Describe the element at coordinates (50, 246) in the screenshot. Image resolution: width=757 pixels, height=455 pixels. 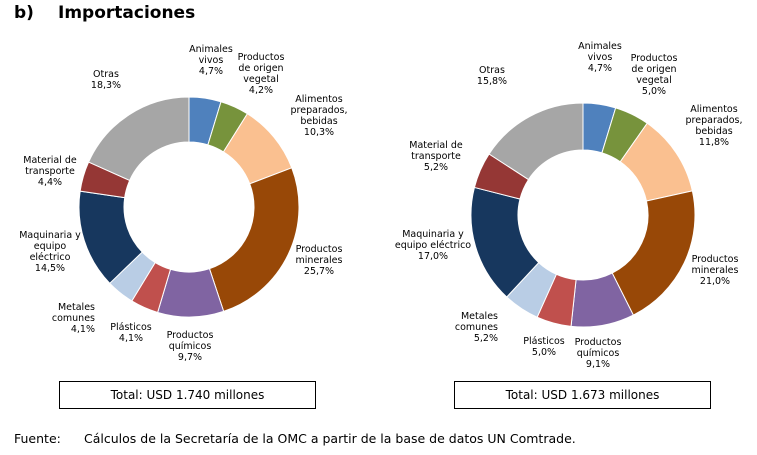
I see `label-line: equipo` at that location.